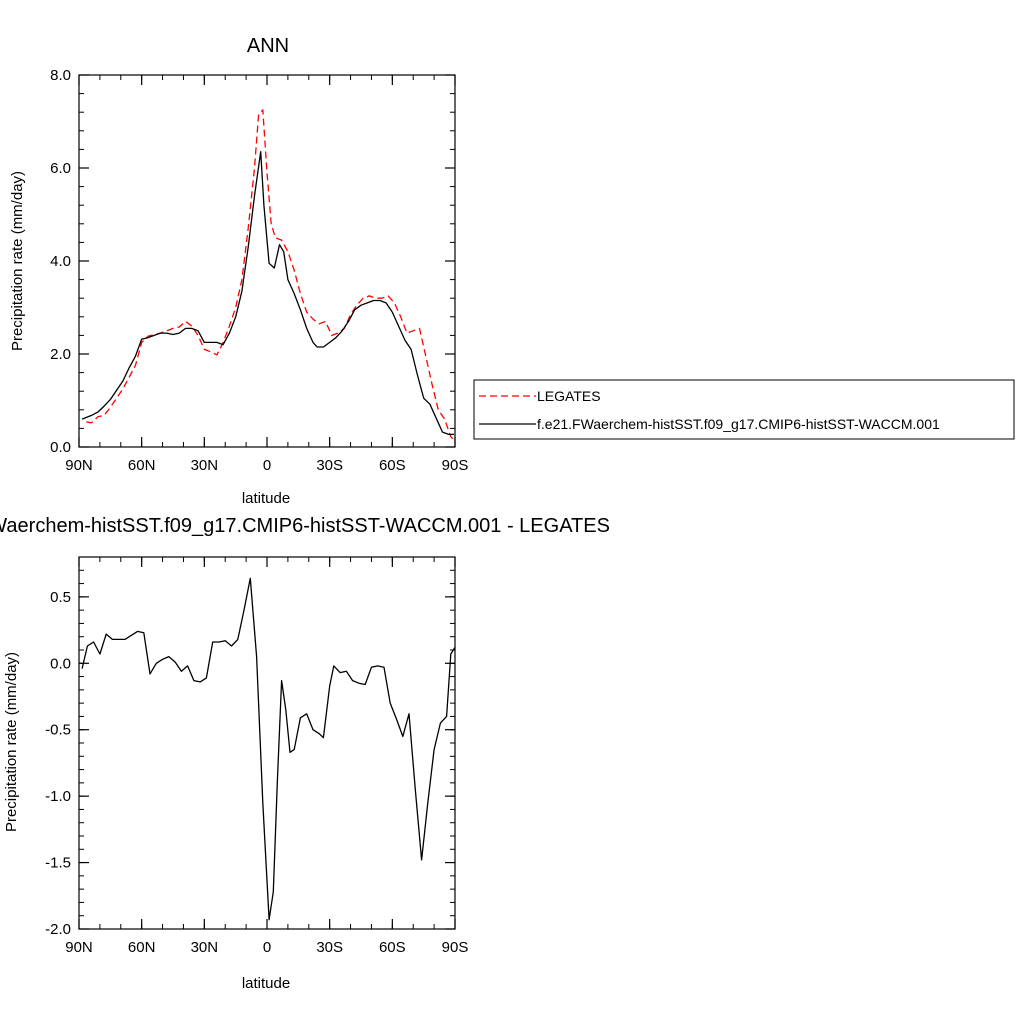  I want to click on y-tick-label: -1.5, so click(58, 863).